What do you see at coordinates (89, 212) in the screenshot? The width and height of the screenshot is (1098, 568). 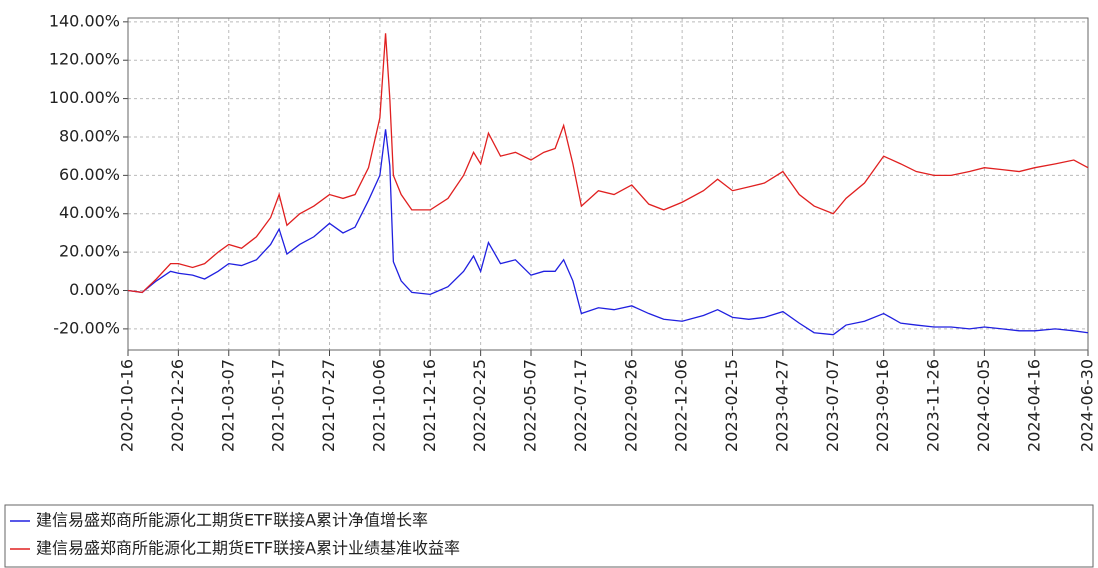 I see `y-tick-label: 40.00%` at bounding box center [89, 212].